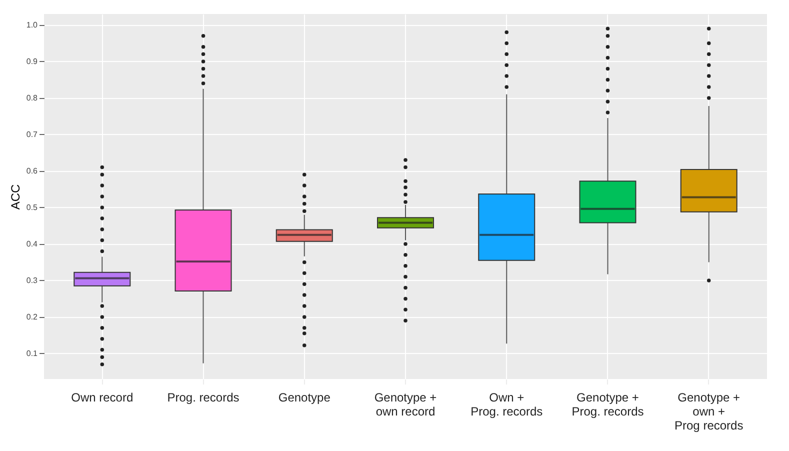 The image size is (789, 451). I want to click on x-tick-label: Own record, so click(102, 397).